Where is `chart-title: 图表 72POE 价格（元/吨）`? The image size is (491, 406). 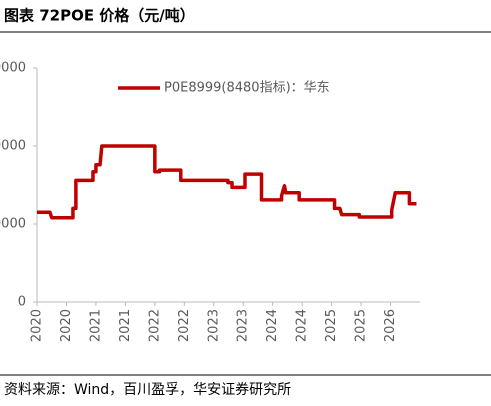
chart-title: 图表 72POE 价格（元/吨） is located at coordinates (99, 16).